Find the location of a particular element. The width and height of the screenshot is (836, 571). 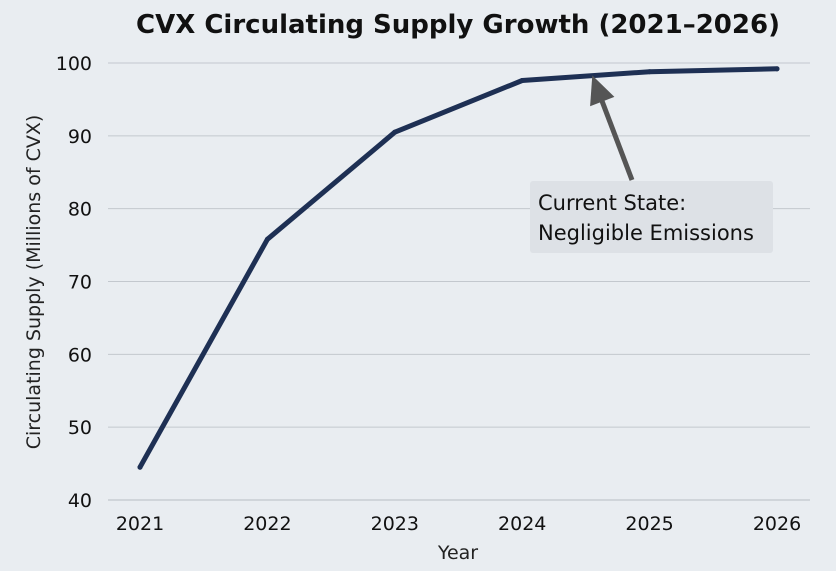

y-tick-label: 50 is located at coordinates (80, 428).